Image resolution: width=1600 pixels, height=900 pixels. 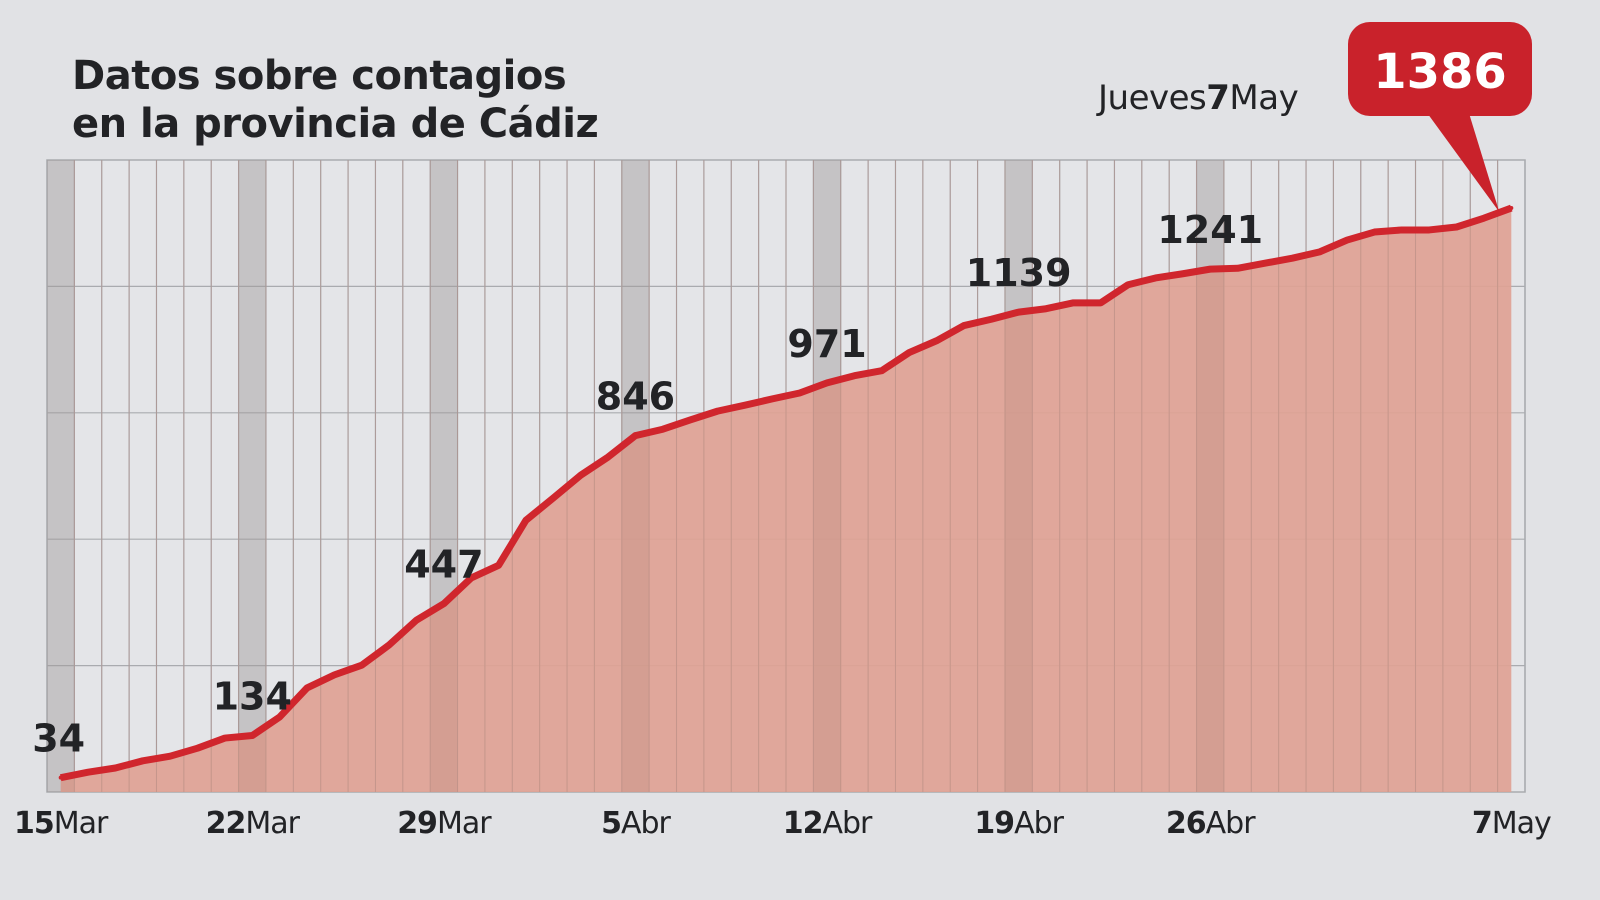 I want to click on x-tick-day: 7, so click(x=1482, y=823).